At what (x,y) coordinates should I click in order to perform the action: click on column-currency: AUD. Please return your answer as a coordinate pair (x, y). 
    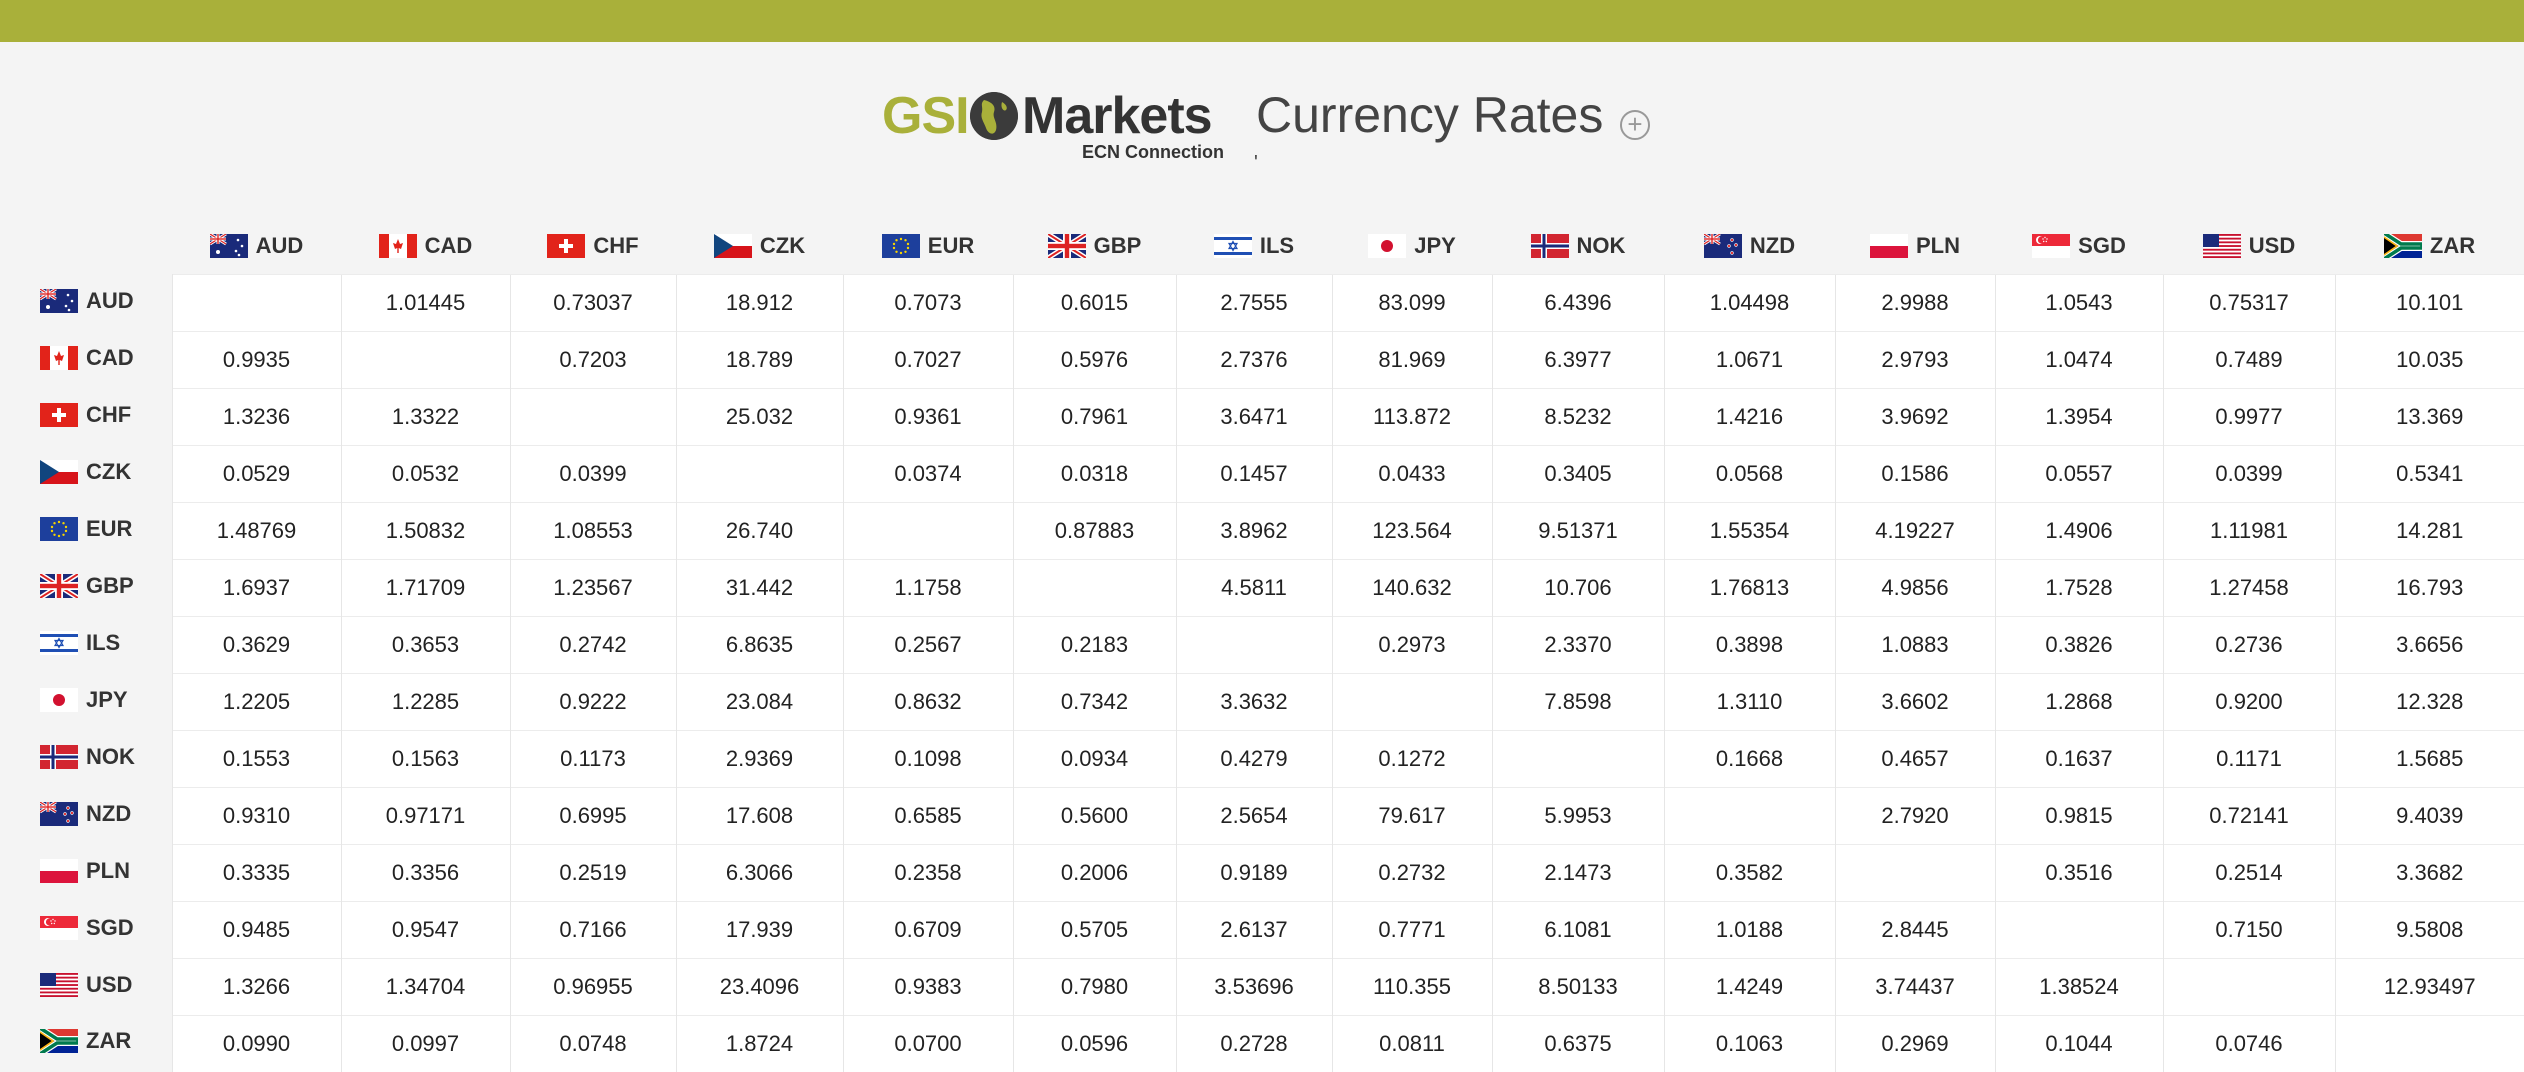
    Looking at the image, I should click on (257, 246).